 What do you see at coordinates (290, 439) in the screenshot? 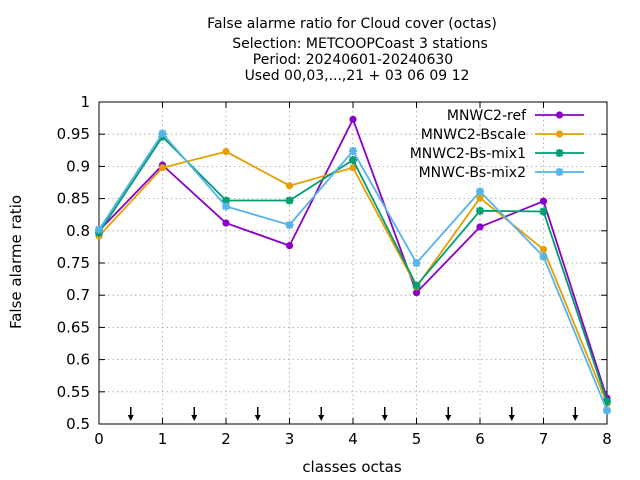
I see `x-tick-label: 3` at bounding box center [290, 439].